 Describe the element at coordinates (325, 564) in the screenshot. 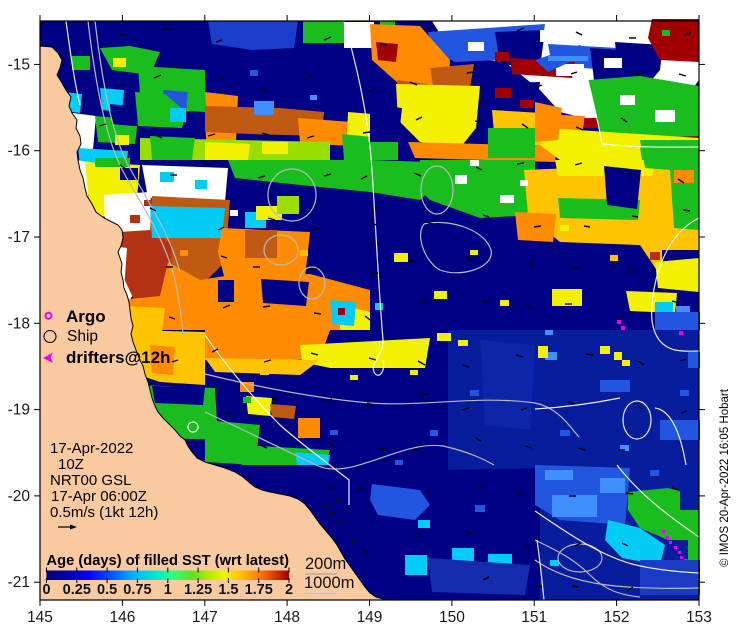

I see `svg-text: 200m` at that location.